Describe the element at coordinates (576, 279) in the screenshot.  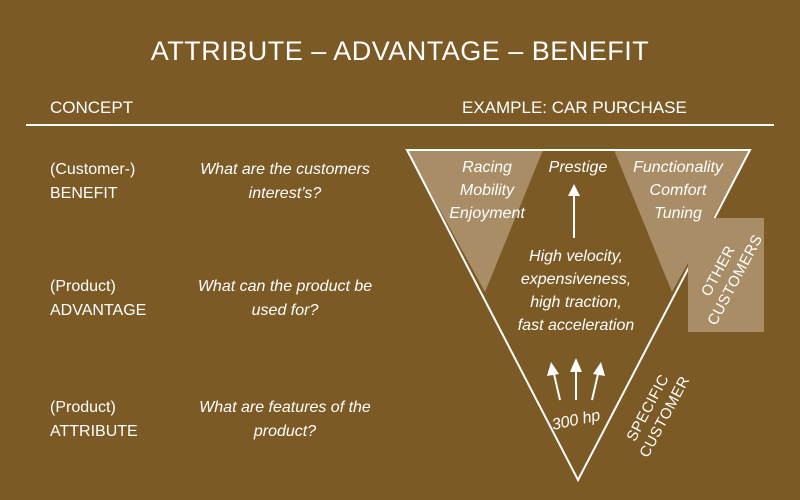
I see `advantage-line-2: expensiveness,` at that location.